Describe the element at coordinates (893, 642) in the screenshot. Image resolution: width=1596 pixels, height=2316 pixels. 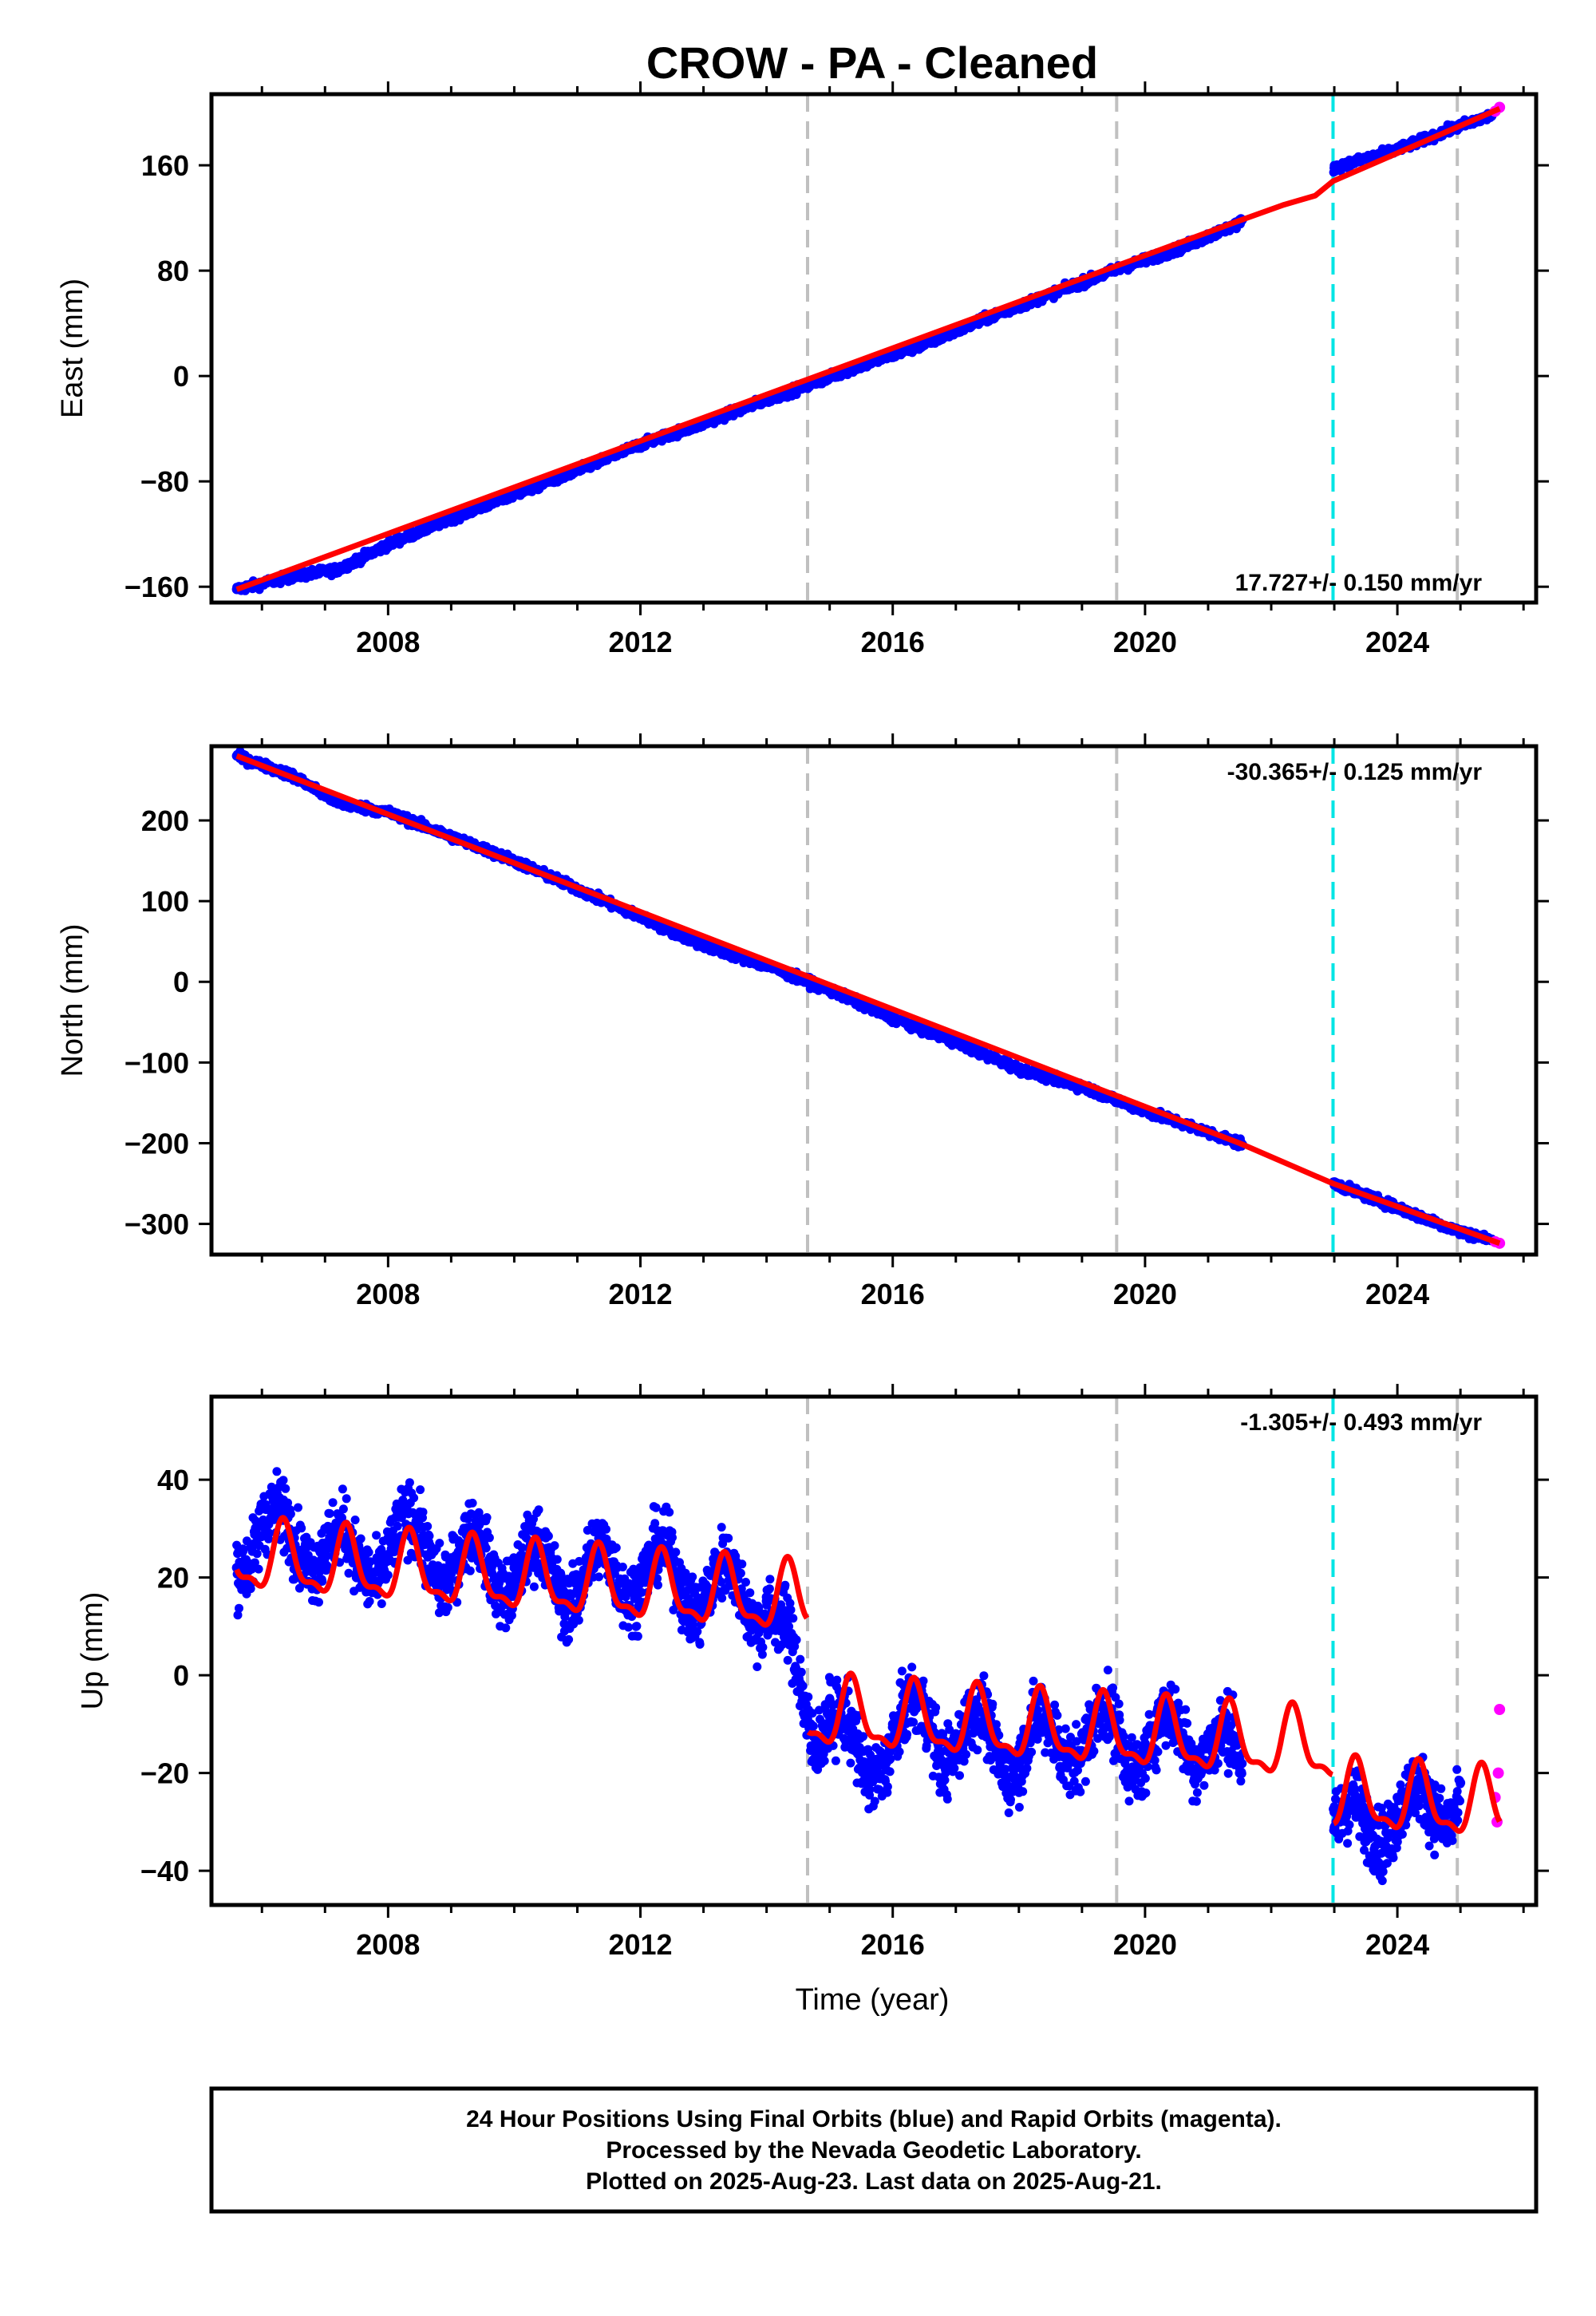
I see `x-tick-label: 2016` at that location.